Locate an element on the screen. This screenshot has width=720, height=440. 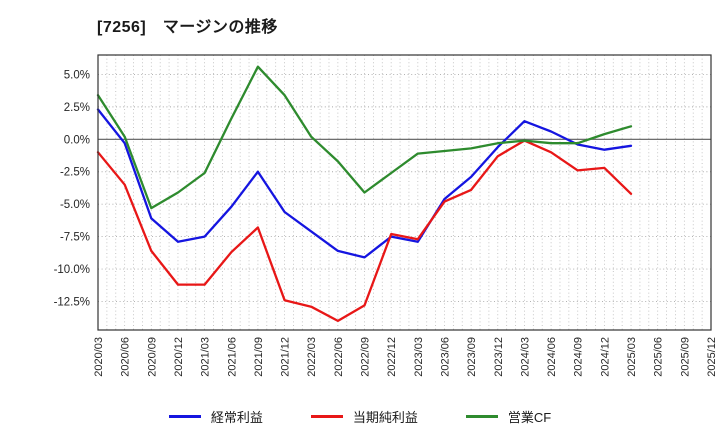
y-tick-labels: 5.0% 2.5% 0.0% -2.5% -5.0% -7.5% -10.0% -12.5% is located at coordinates (72, 188).